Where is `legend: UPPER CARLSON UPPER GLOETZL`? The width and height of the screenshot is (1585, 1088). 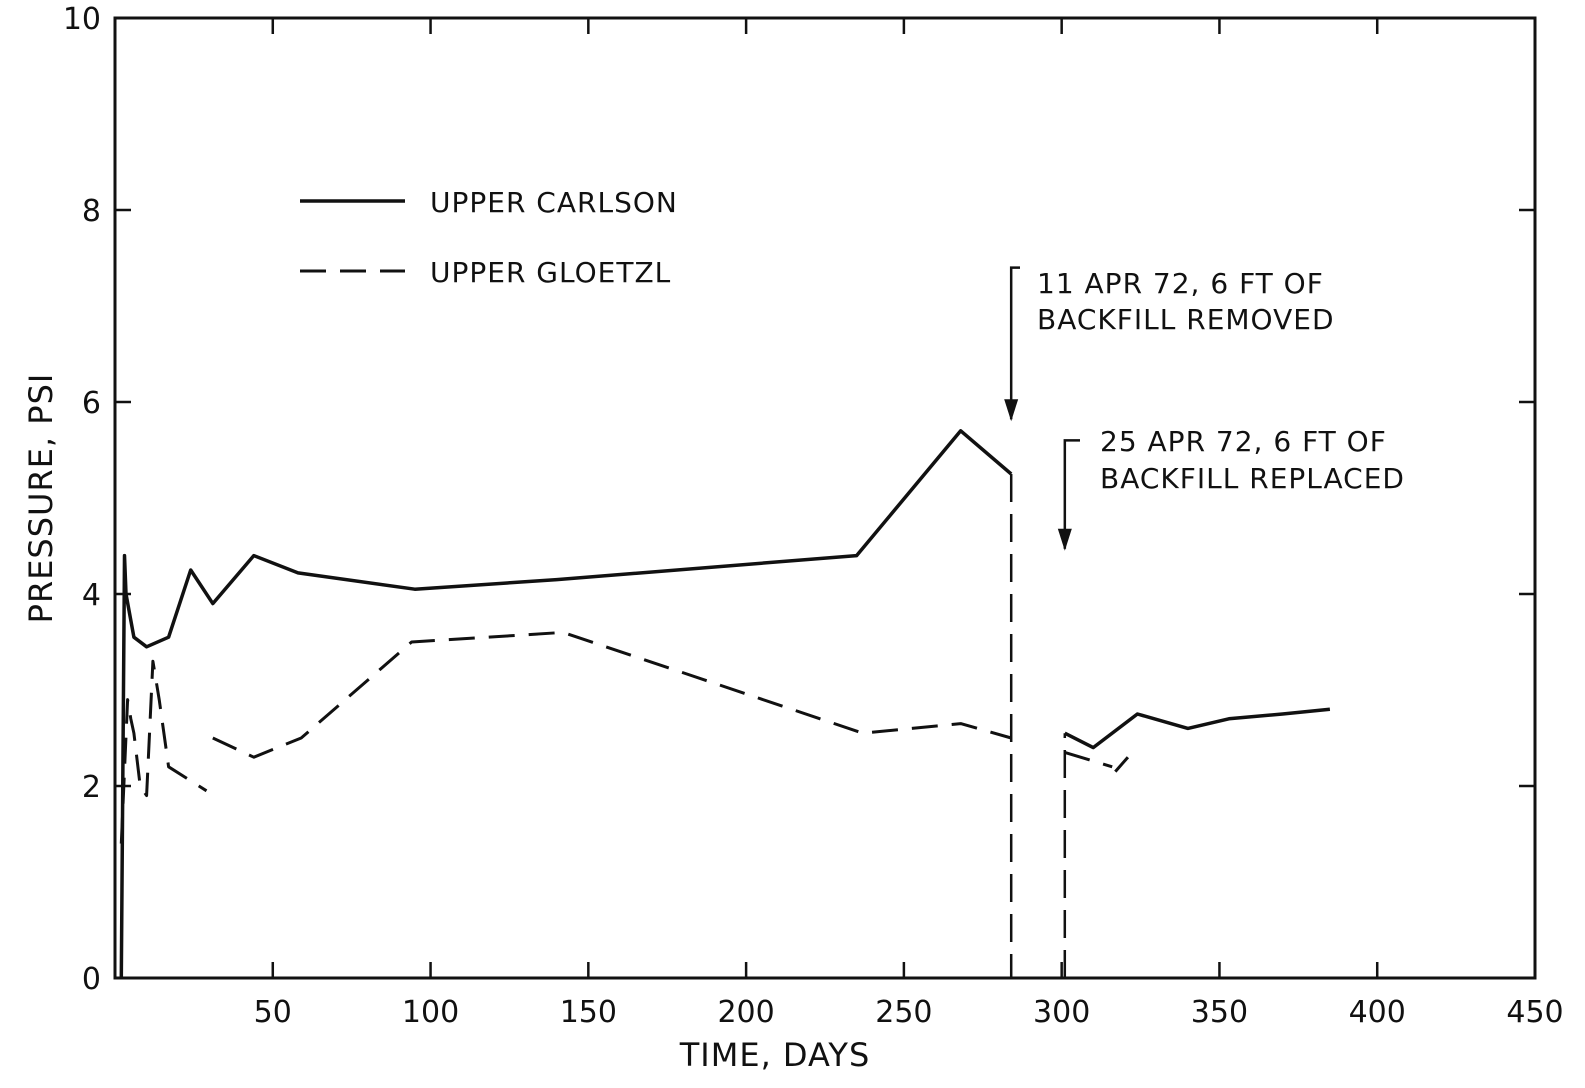 legend: UPPER CARLSON UPPER GLOETZL is located at coordinates (489, 237).